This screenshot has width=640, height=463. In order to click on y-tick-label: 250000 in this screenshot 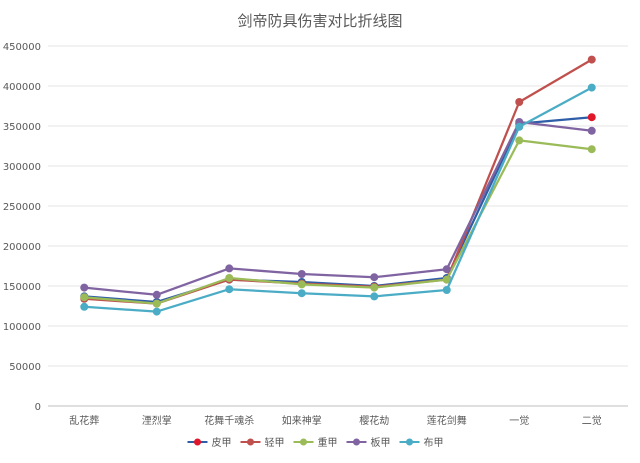, I will do `click(22, 207)`.